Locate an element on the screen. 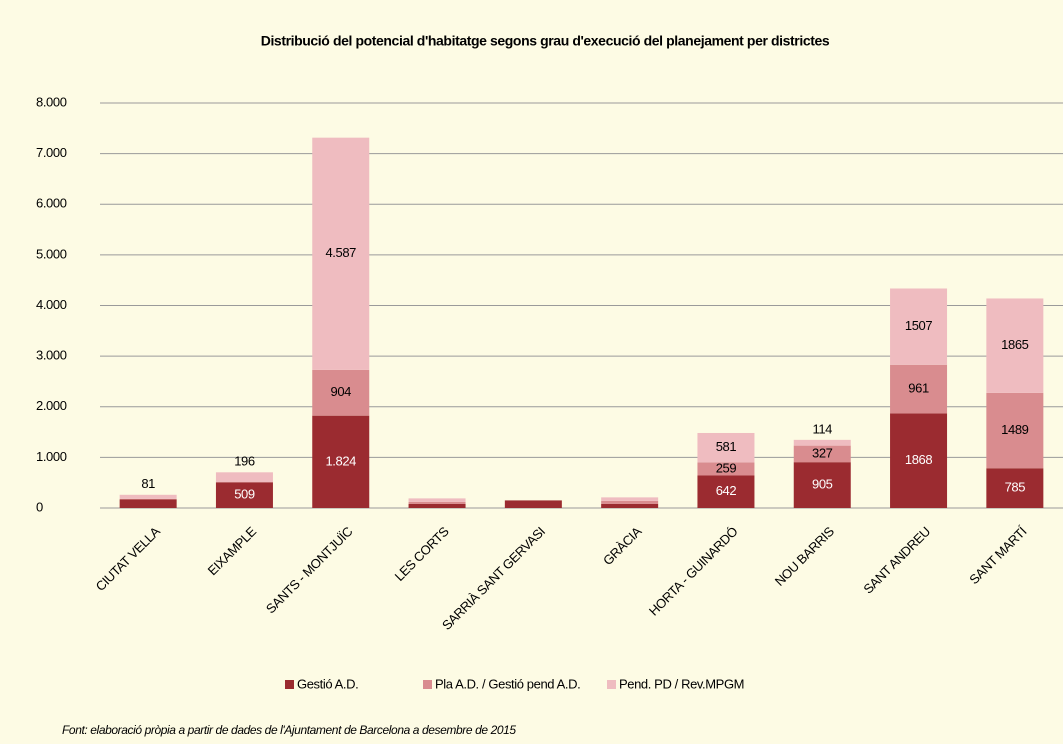 Image resolution: width=1063 pixels, height=744 pixels. data-label: 1507 is located at coordinates (918, 325).